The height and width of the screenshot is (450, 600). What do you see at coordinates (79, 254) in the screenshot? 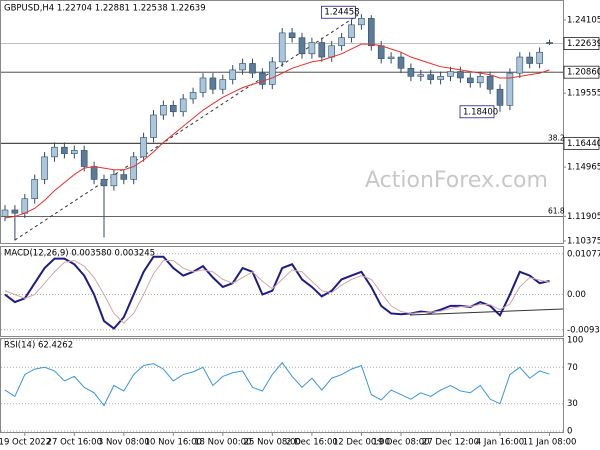
I see `macd-title: MACD(12,26,9) 0.003580 0.003245` at bounding box center [79, 254].